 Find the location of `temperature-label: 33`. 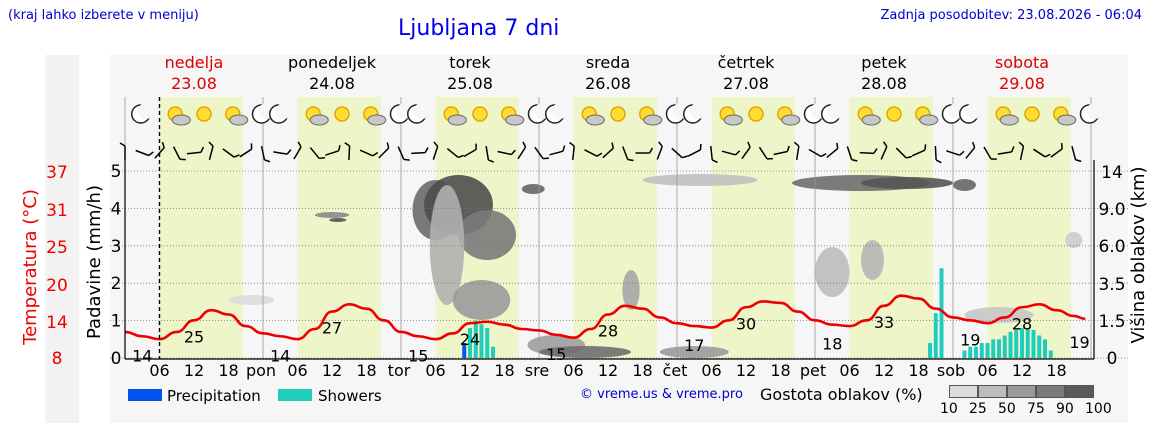

temperature-label: 33 is located at coordinates (884, 322).